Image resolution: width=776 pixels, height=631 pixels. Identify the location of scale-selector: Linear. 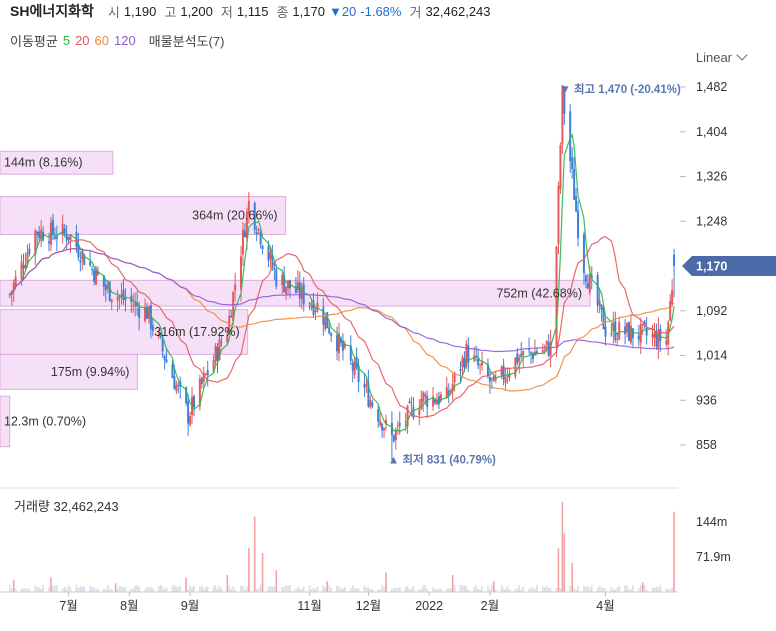
(722, 57).